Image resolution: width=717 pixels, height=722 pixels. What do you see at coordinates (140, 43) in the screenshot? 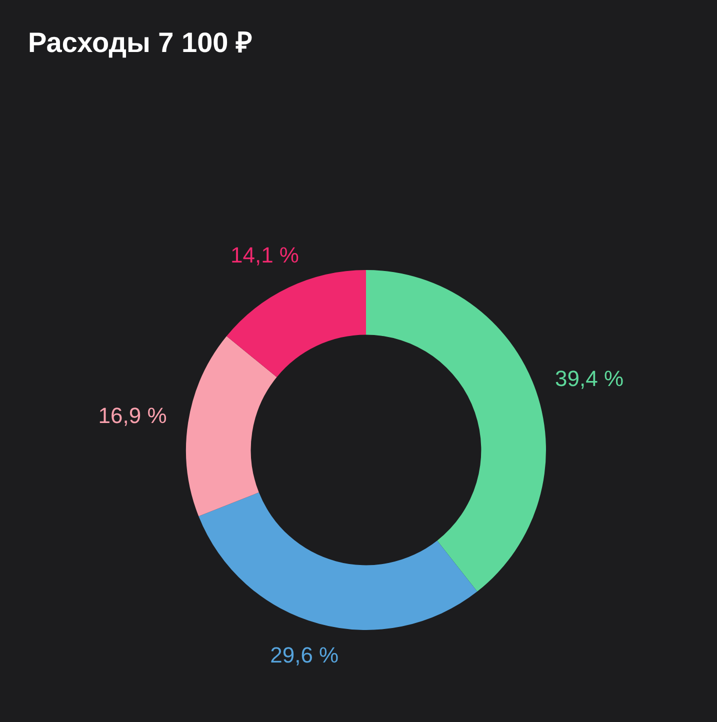
I see `chart-title: Расходы 7 100 ₽` at bounding box center [140, 43].